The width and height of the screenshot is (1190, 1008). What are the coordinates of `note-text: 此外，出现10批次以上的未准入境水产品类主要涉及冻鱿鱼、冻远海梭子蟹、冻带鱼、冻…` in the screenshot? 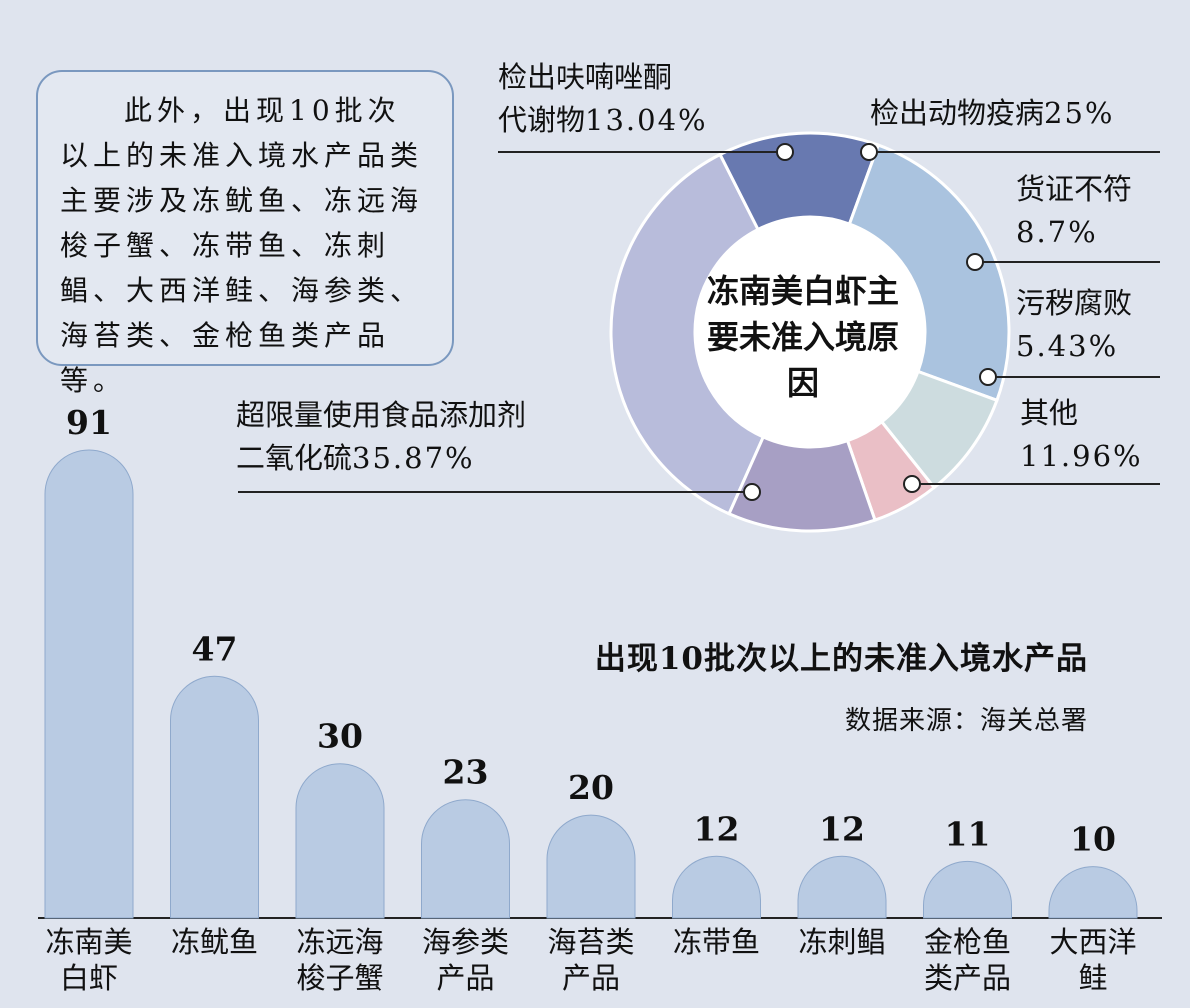 It's located at (242, 245).